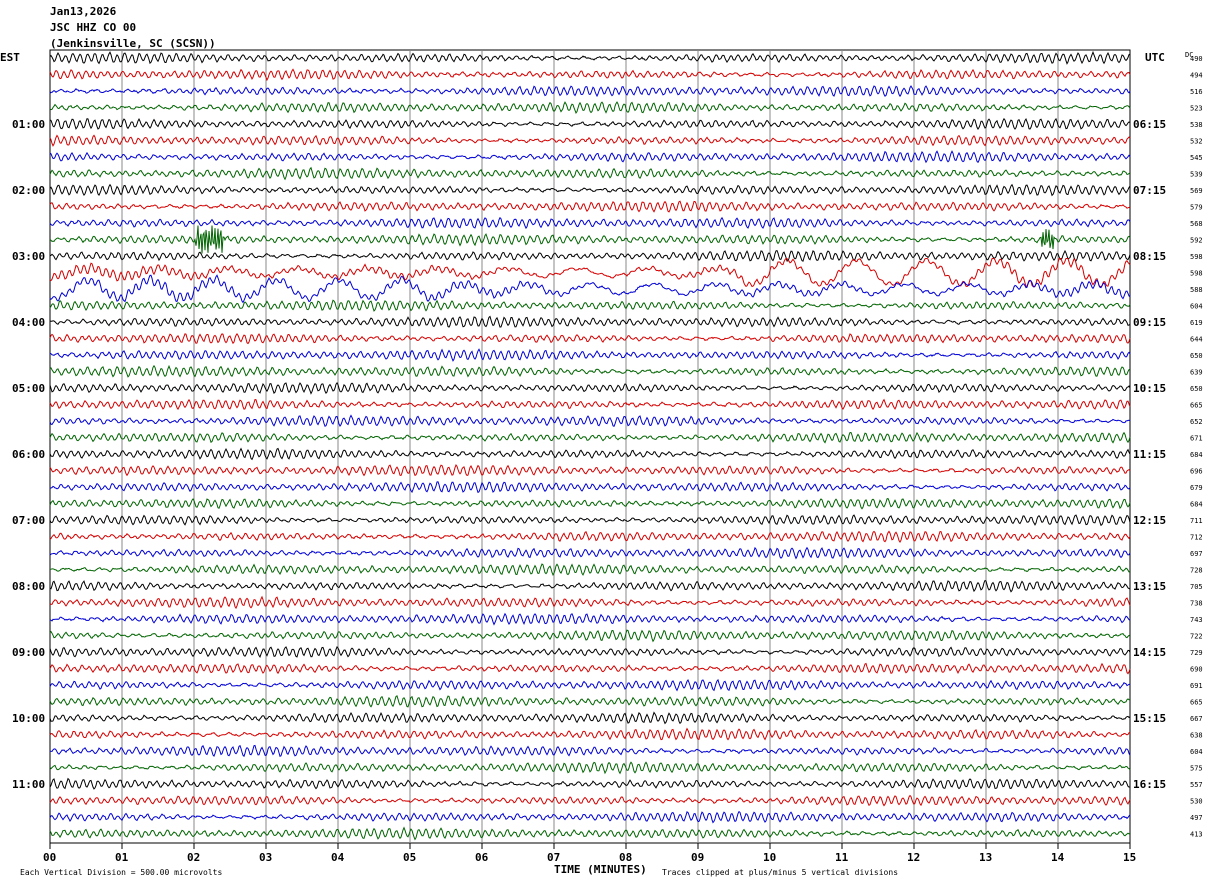 The width and height of the screenshot is (1210, 886). What do you see at coordinates (1196, 439) in the screenshot?
I see `dc-offset-value: 671` at bounding box center [1196, 439].